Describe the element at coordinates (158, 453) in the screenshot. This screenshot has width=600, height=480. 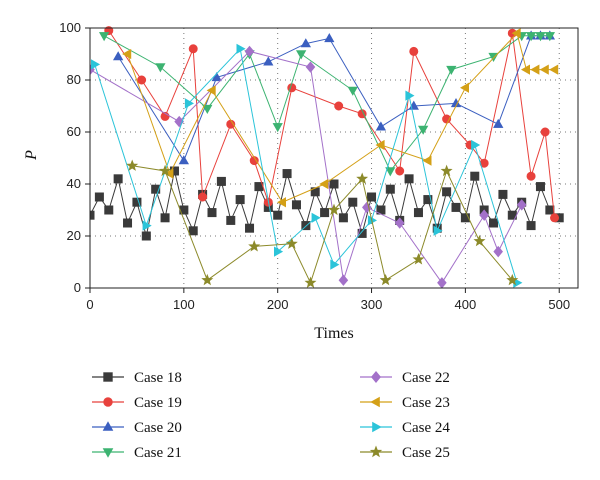
I see `legend-label: Case 21` at that location.